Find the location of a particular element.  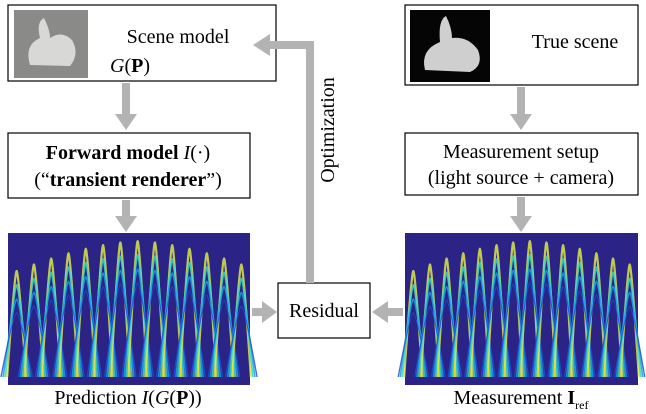

formula-part: ) is located at coordinates (146, 66).